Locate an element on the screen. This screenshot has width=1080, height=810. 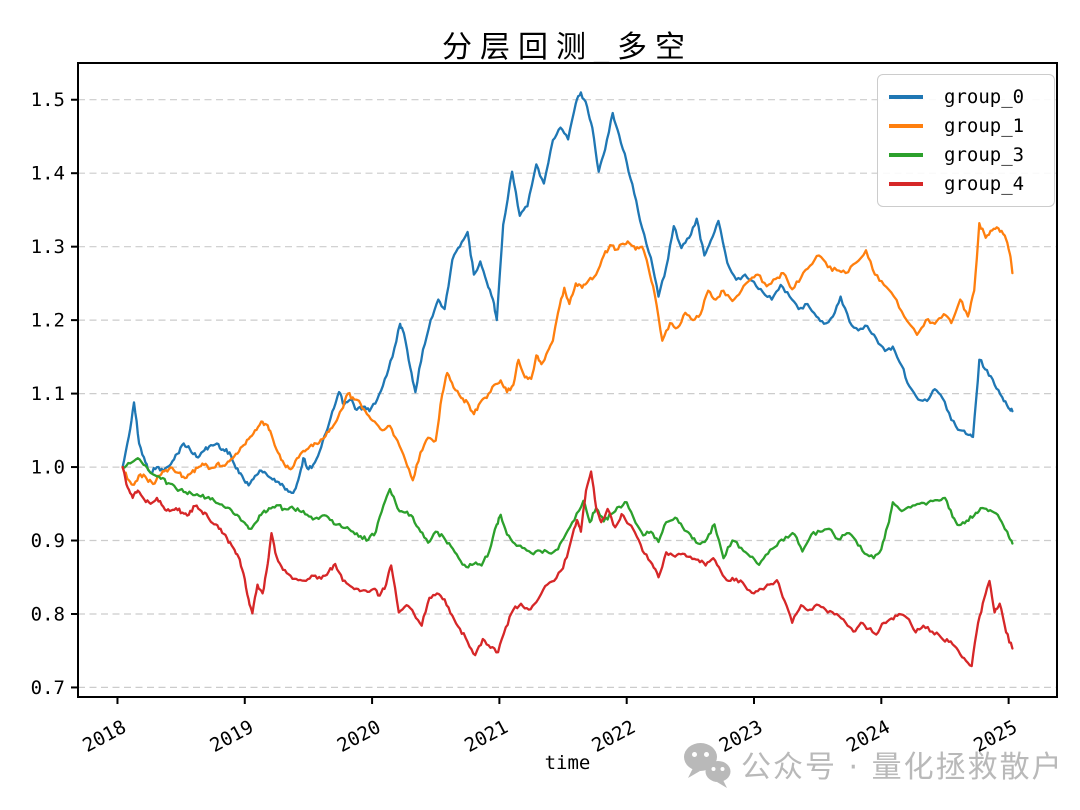
svg-text: 2019 is located at coordinates (231, 736).